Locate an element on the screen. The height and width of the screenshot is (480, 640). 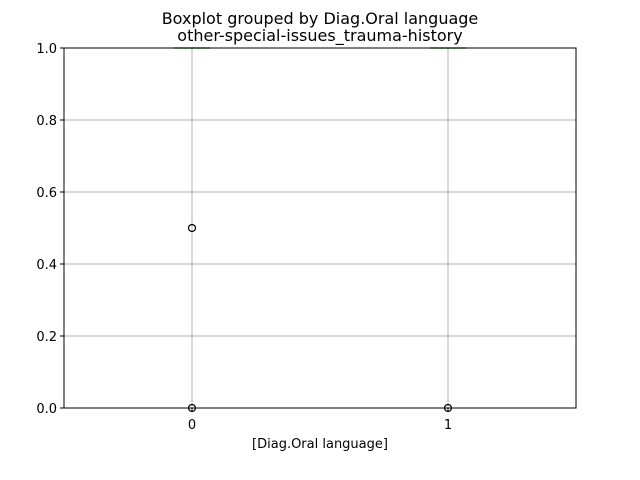
y-tick-label: 0.6 is located at coordinates (46, 193).